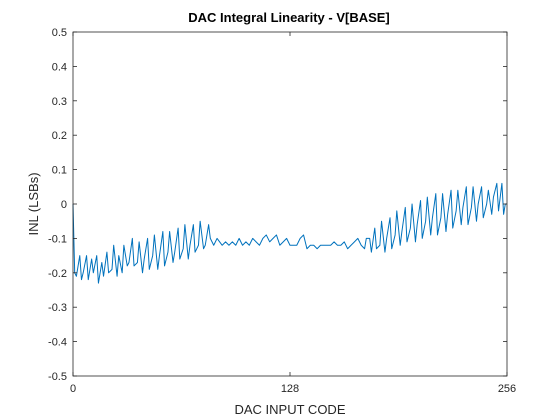  I want to click on y-tick-label: 0, so click(64, 205).